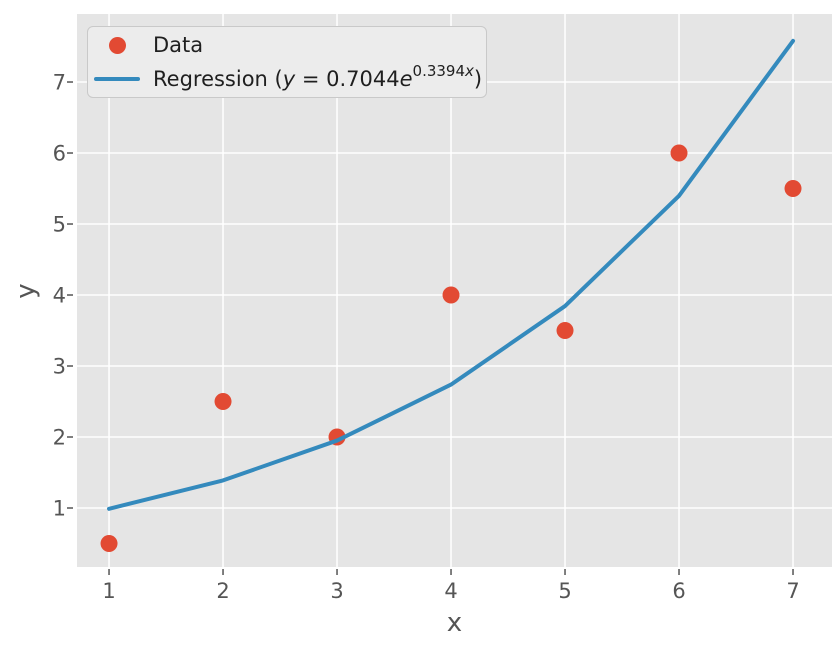  What do you see at coordinates (311, 79) in the screenshot?
I see `eq-equals: =` at bounding box center [311, 79].